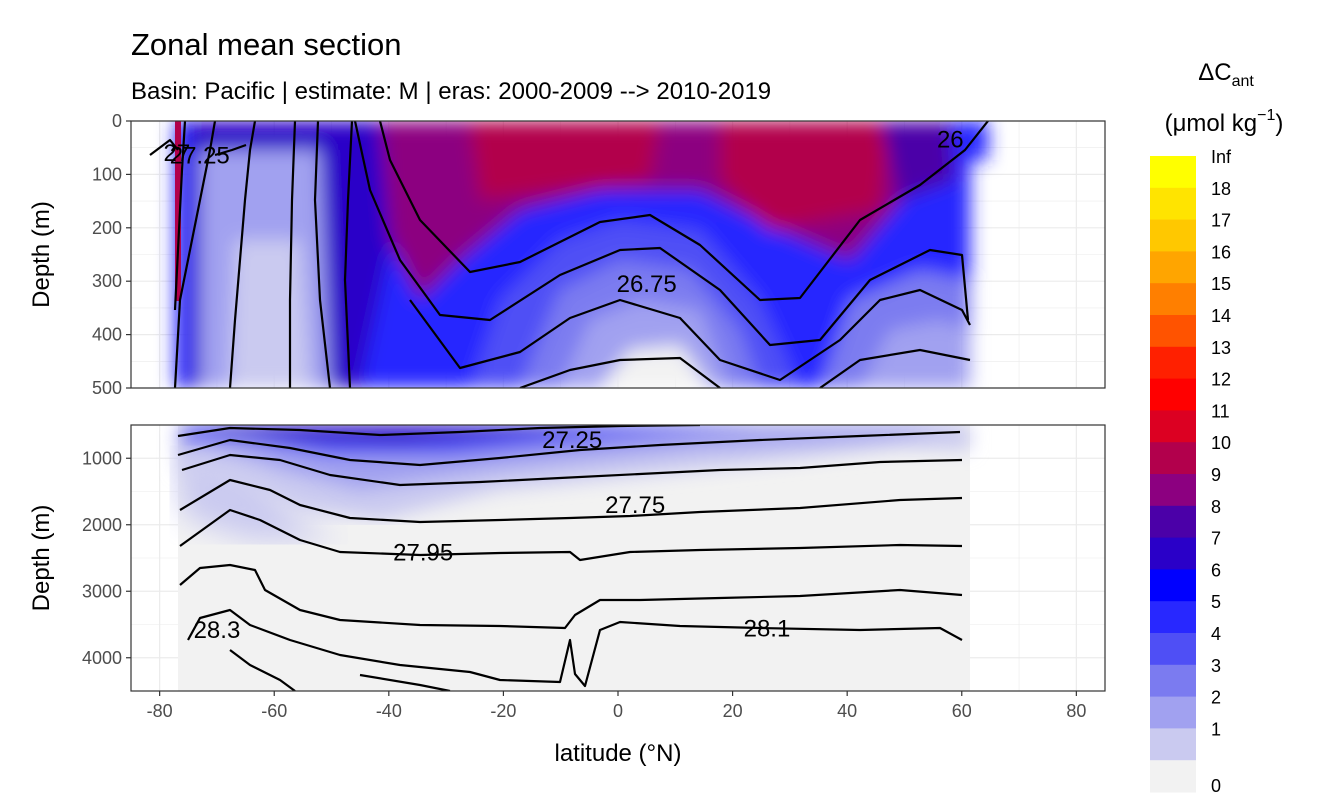  Describe the element at coordinates (1076, 711) in the screenshot. I see `x-tick-label: 80` at that location.